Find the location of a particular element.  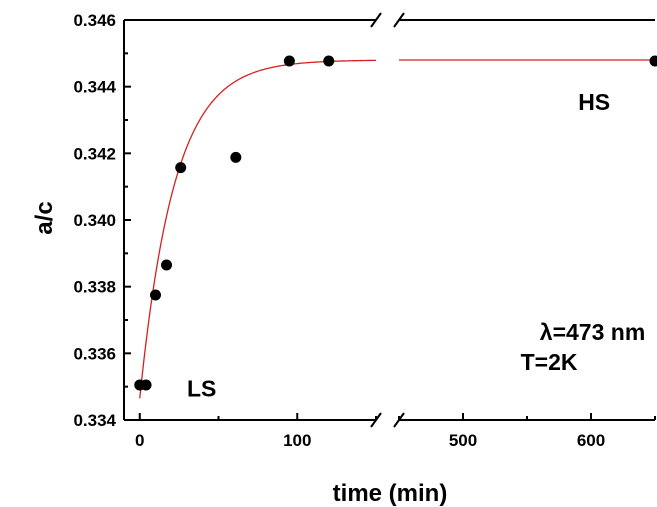

y-tick-label: 0.336 is located at coordinates (94, 353).